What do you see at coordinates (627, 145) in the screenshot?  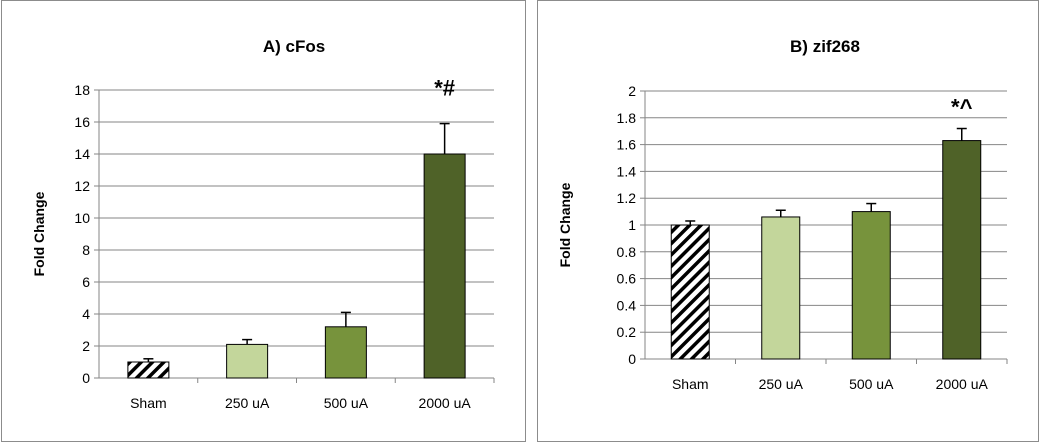 I see `y-tick-label: 1.6` at bounding box center [627, 145].